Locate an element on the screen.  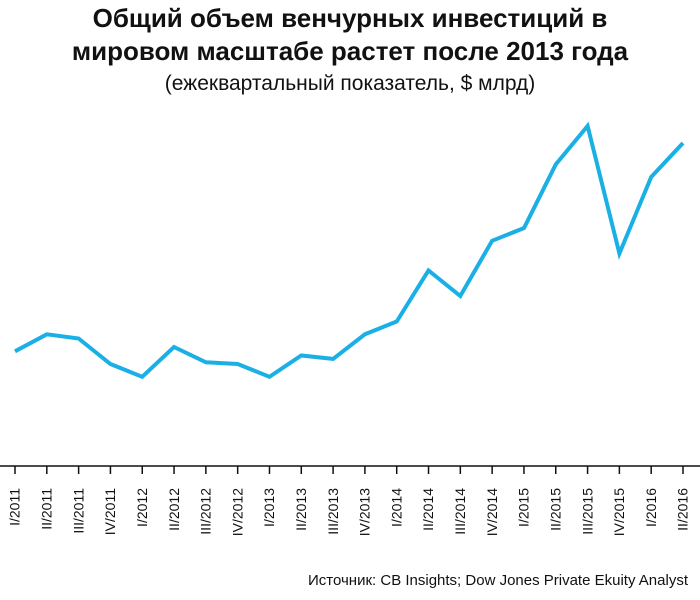
x-tick-label: IV/2014 is located at coordinates (492, 512).